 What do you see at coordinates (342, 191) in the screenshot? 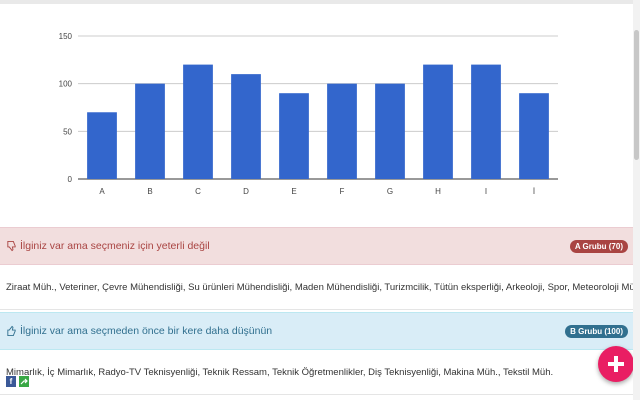
I see `x-tick-label: F` at bounding box center [342, 191].